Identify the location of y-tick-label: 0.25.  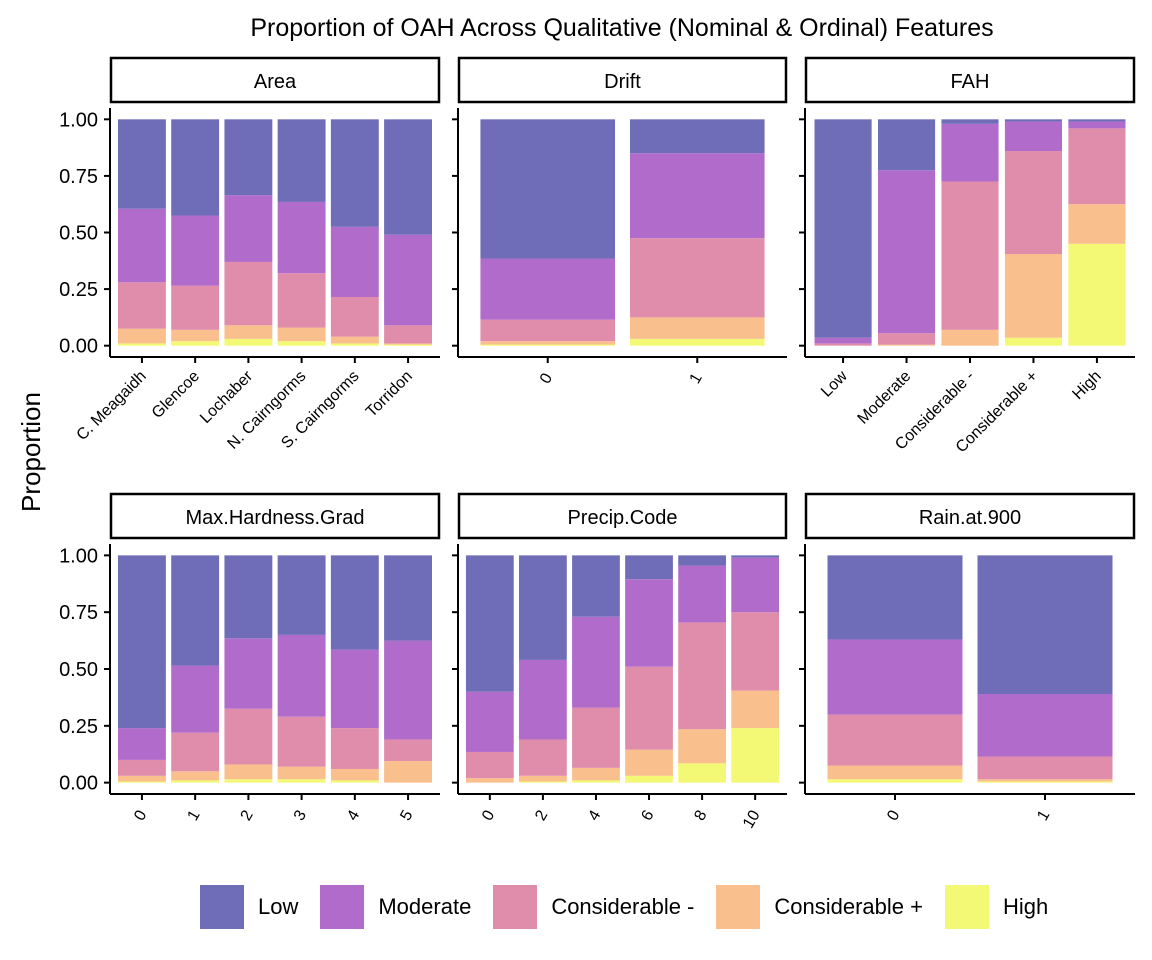
(78, 727).